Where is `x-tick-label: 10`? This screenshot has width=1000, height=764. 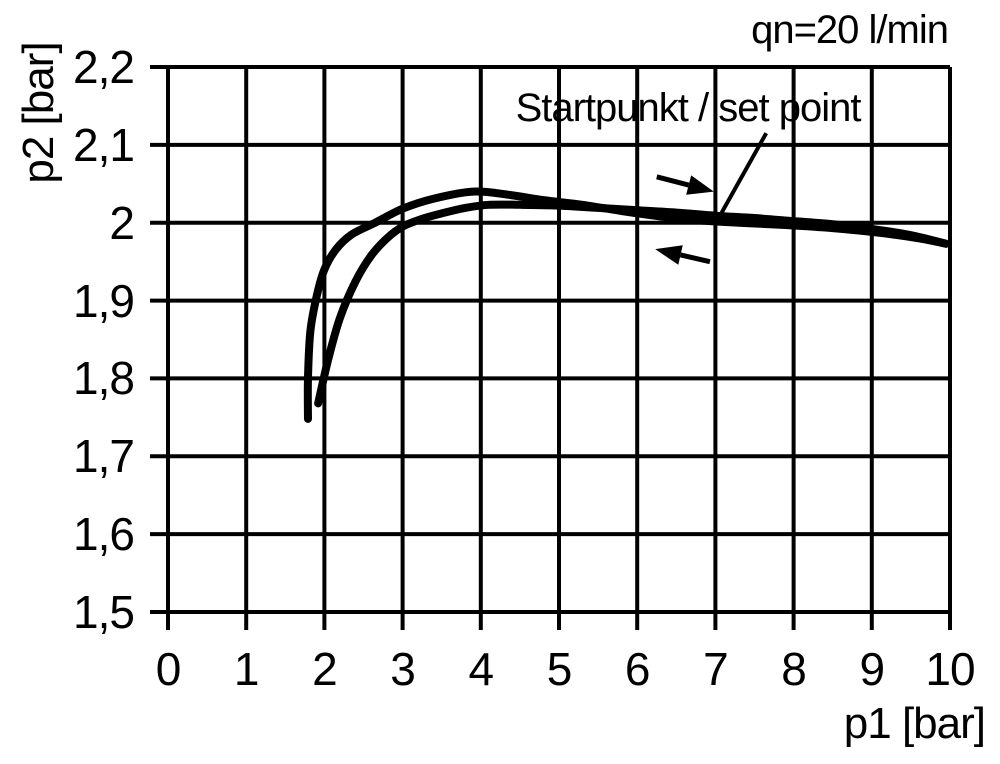
x-tick-label: 10 is located at coordinates (950, 669).